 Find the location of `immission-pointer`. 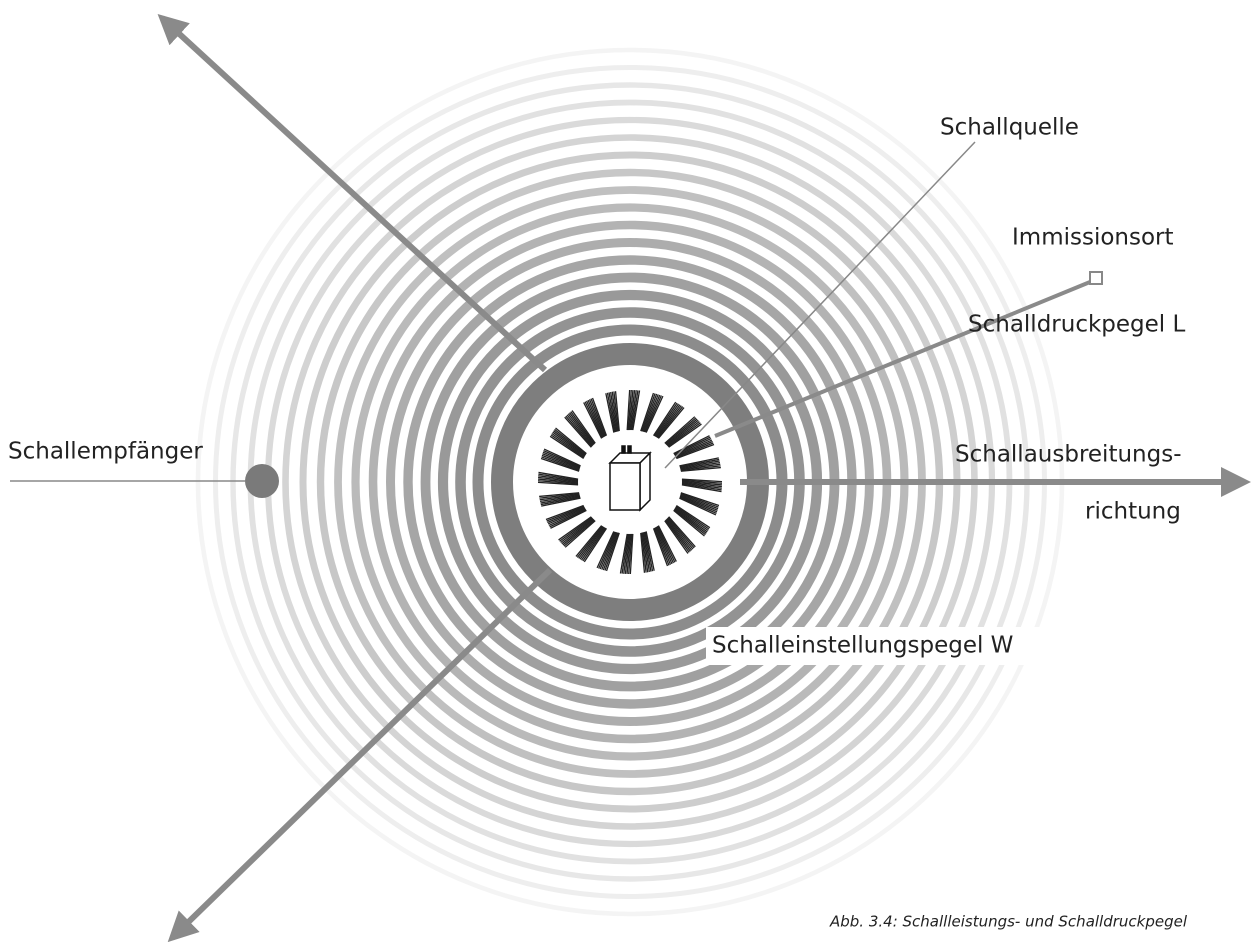

immission-pointer is located at coordinates (902, 359).